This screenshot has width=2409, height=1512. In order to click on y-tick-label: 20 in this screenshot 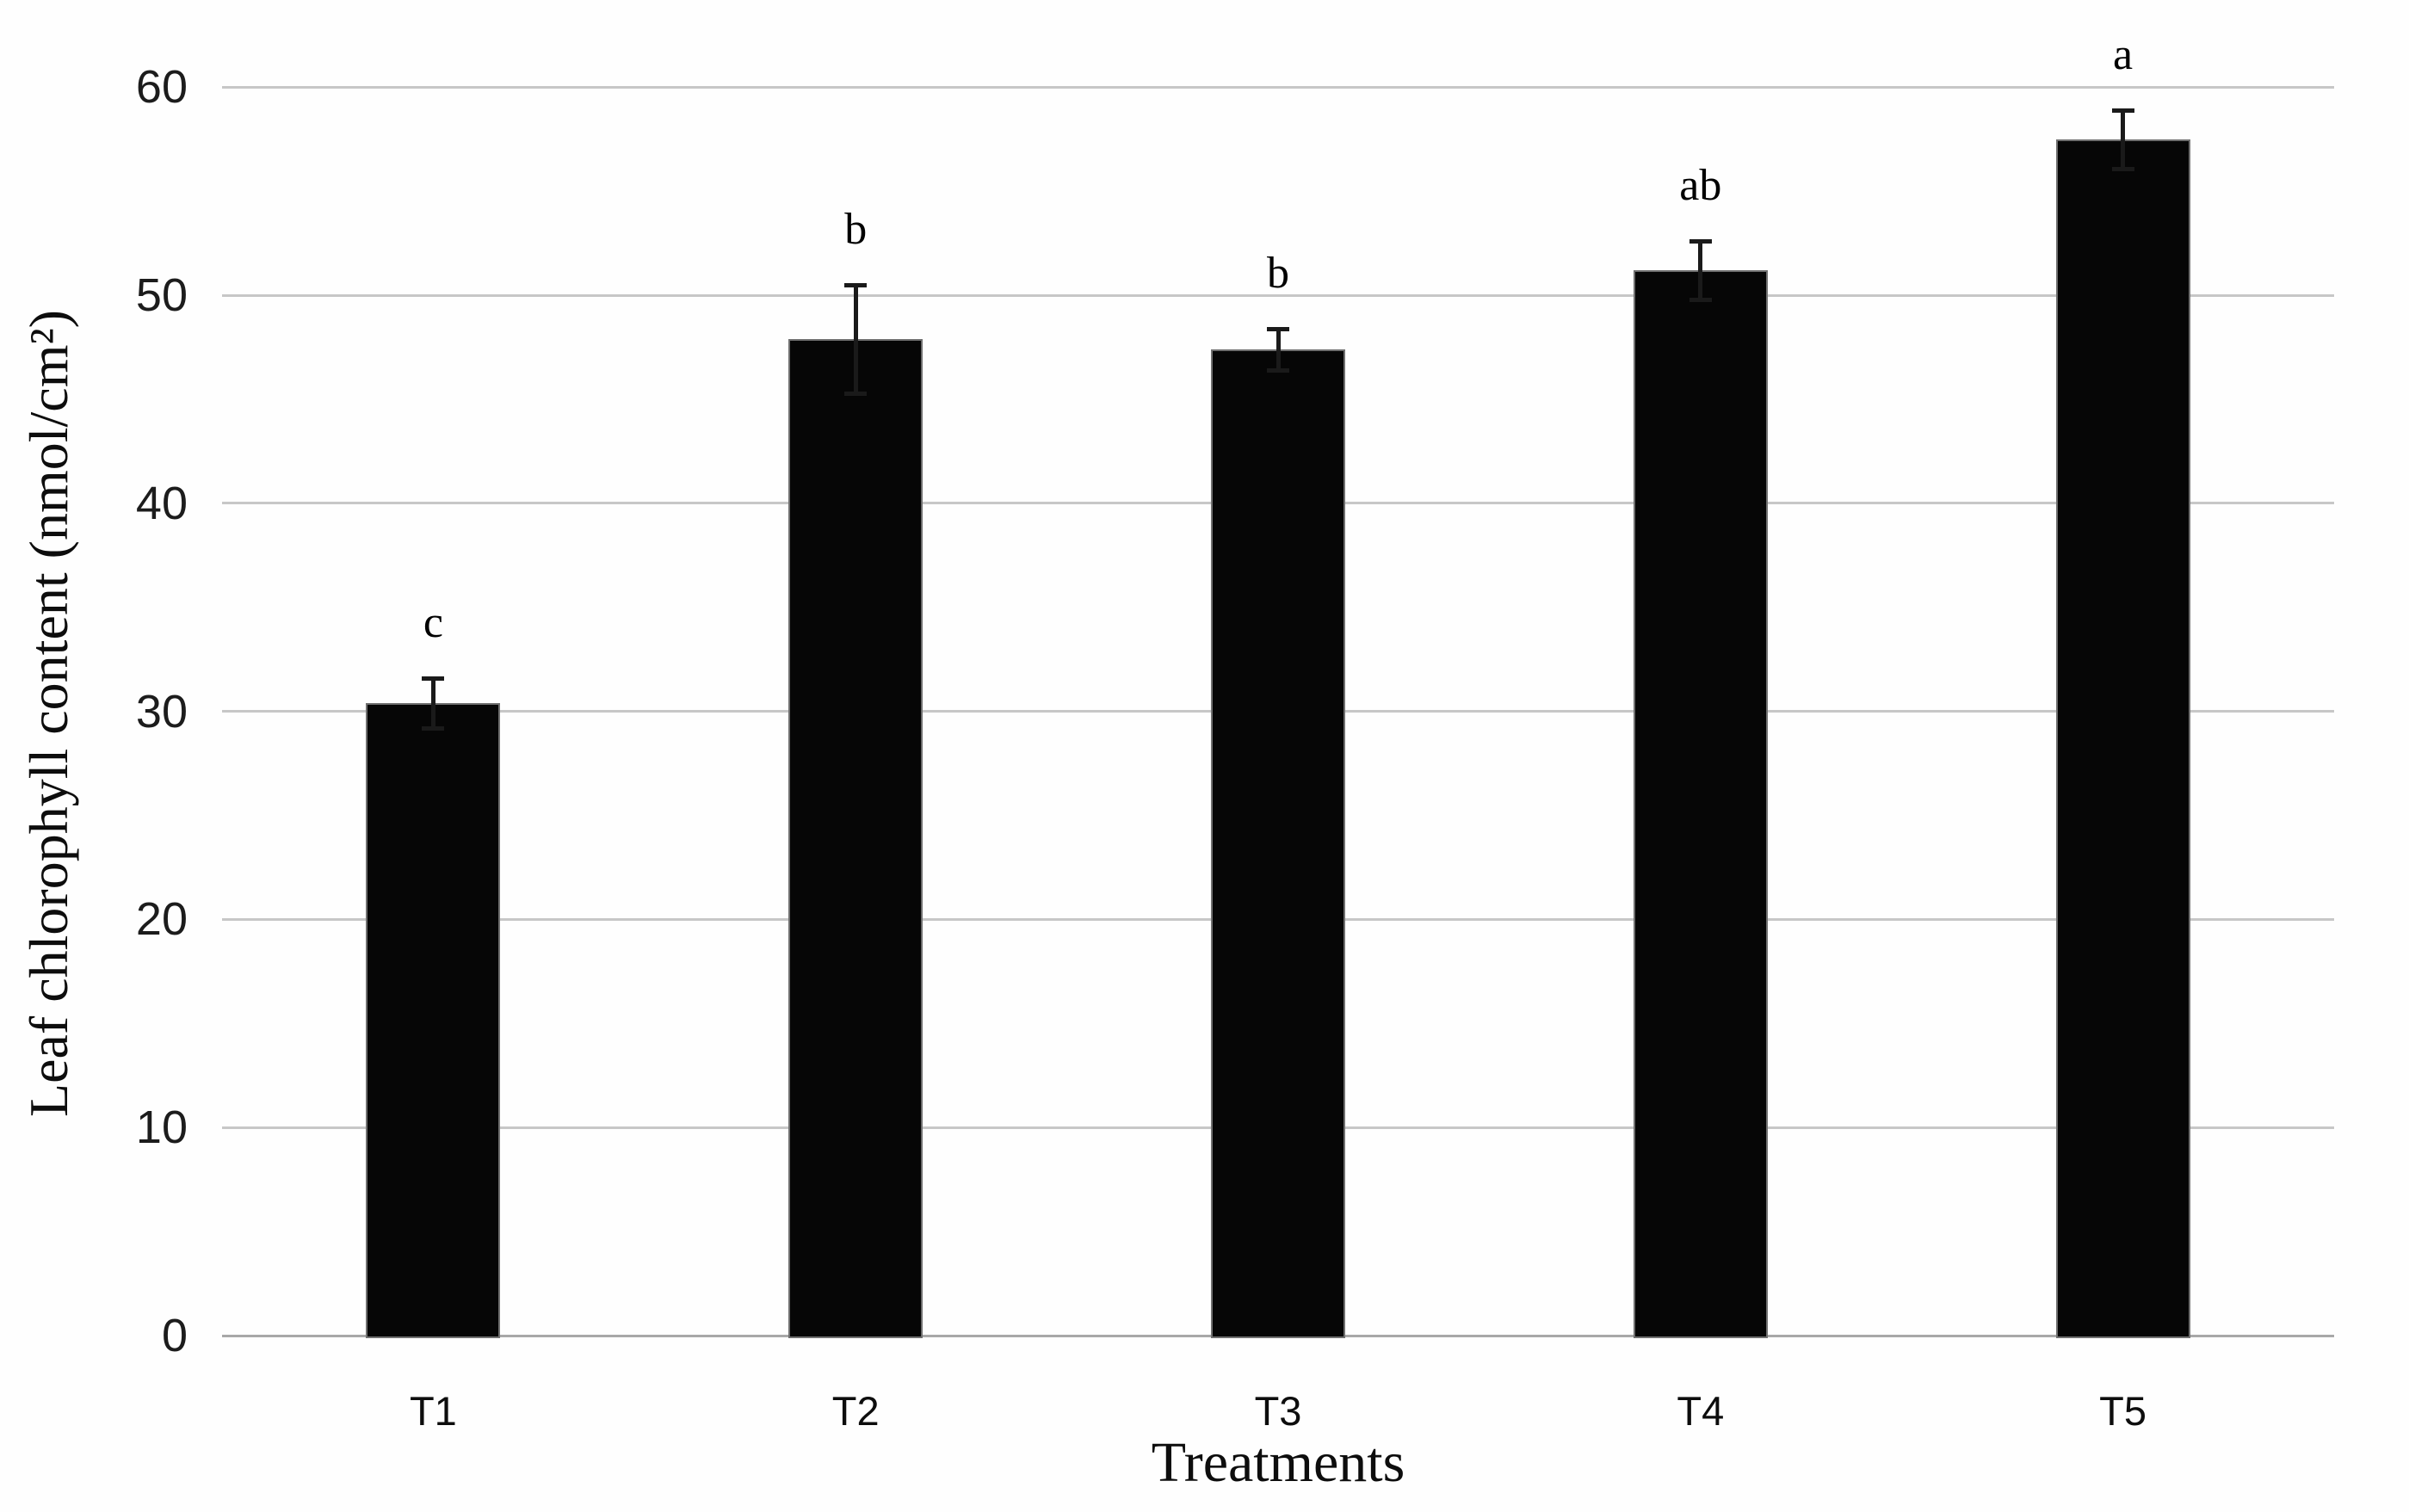, I will do `click(161, 919)`.